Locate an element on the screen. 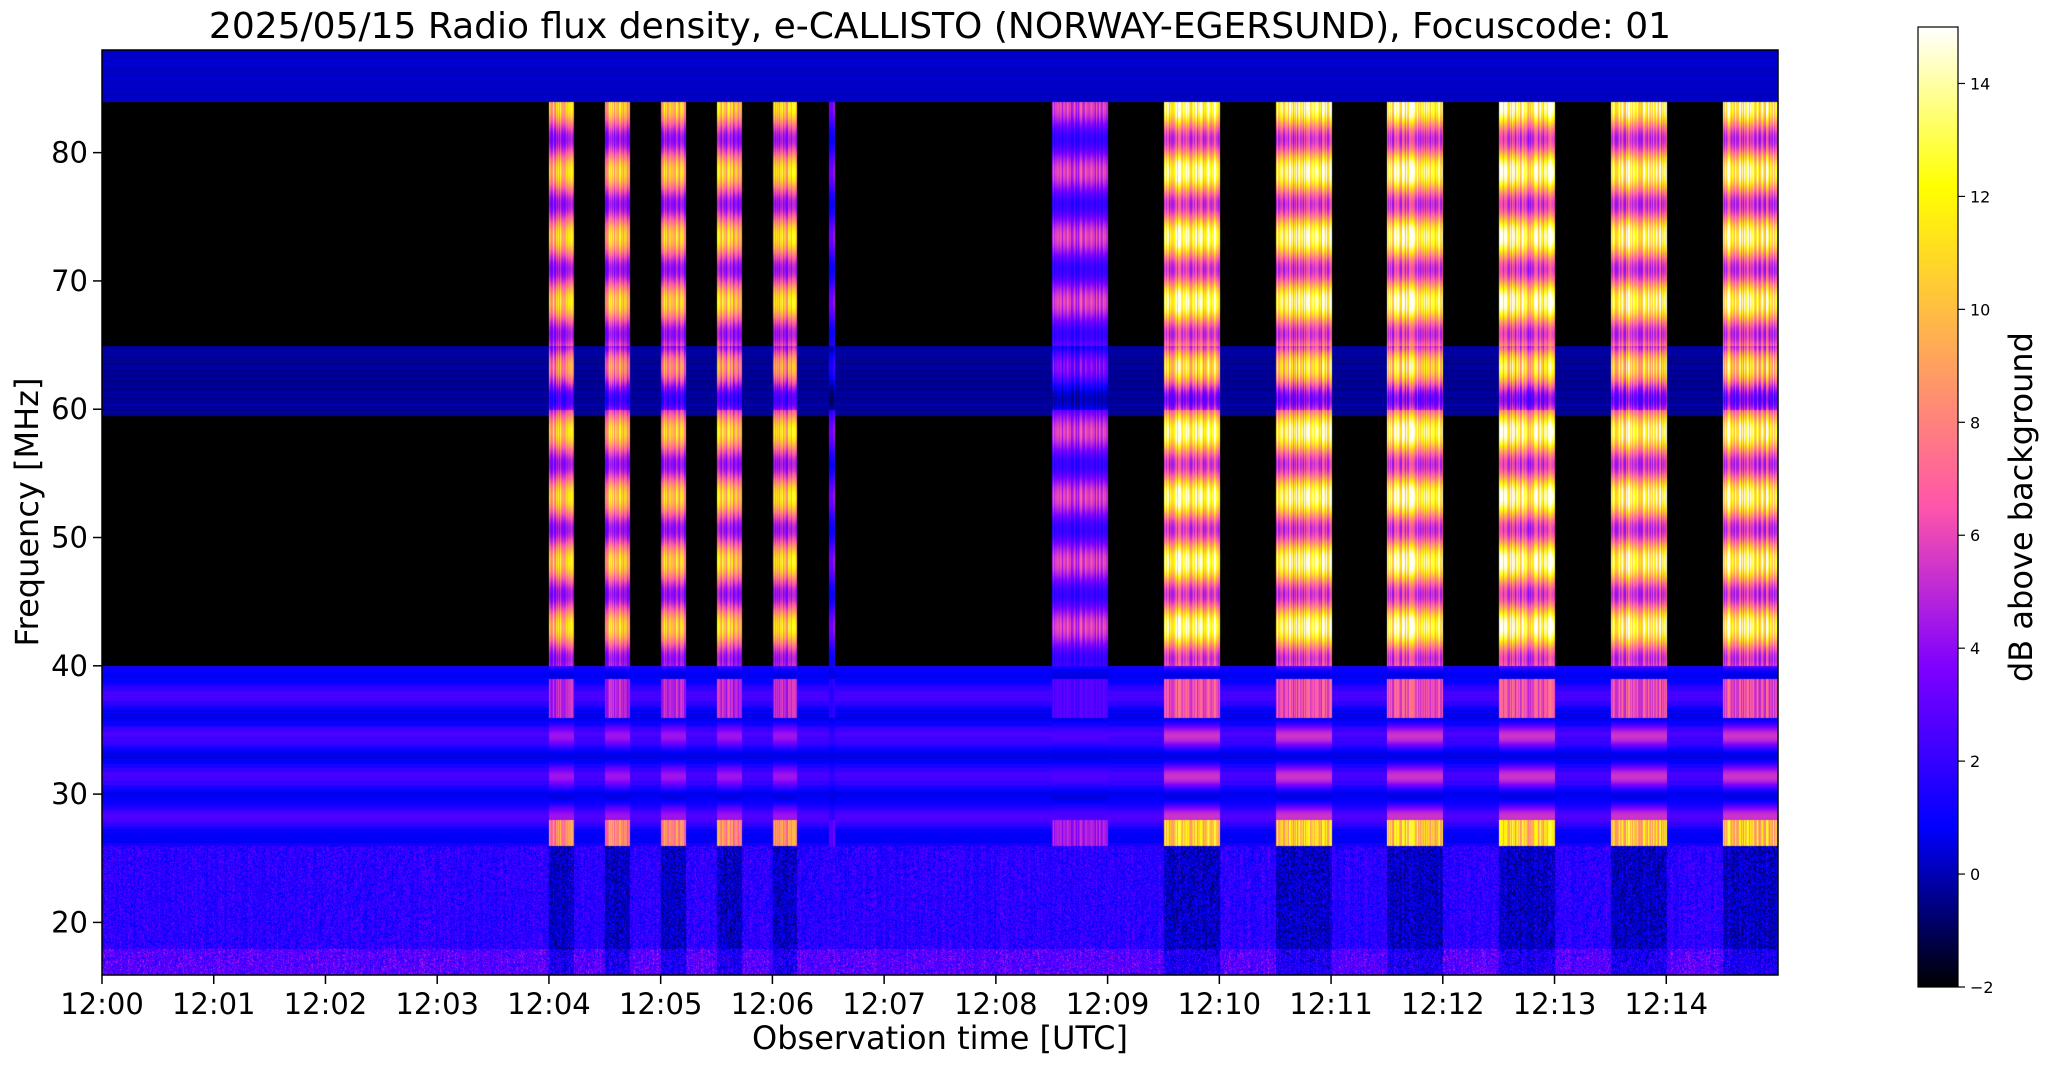  y-tick-label: 50 is located at coordinates (69, 538).